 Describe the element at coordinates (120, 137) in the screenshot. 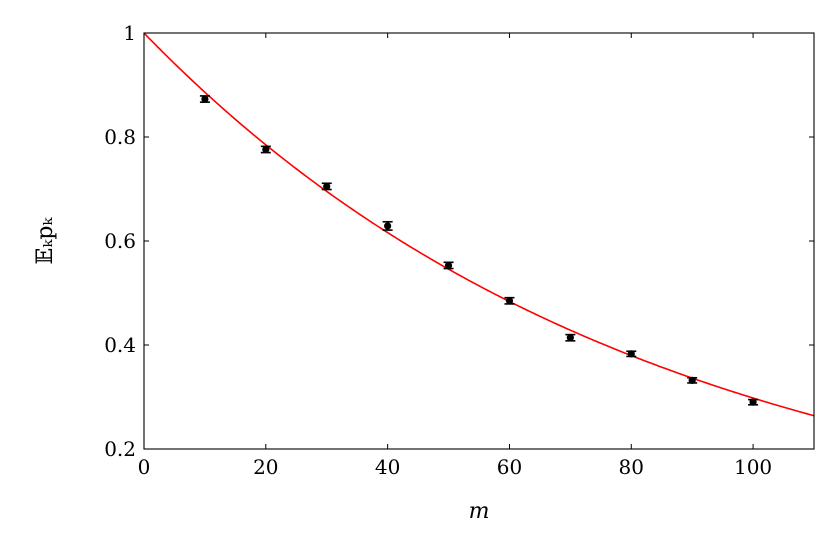

I see `y-tick-label: 0.8` at that location.